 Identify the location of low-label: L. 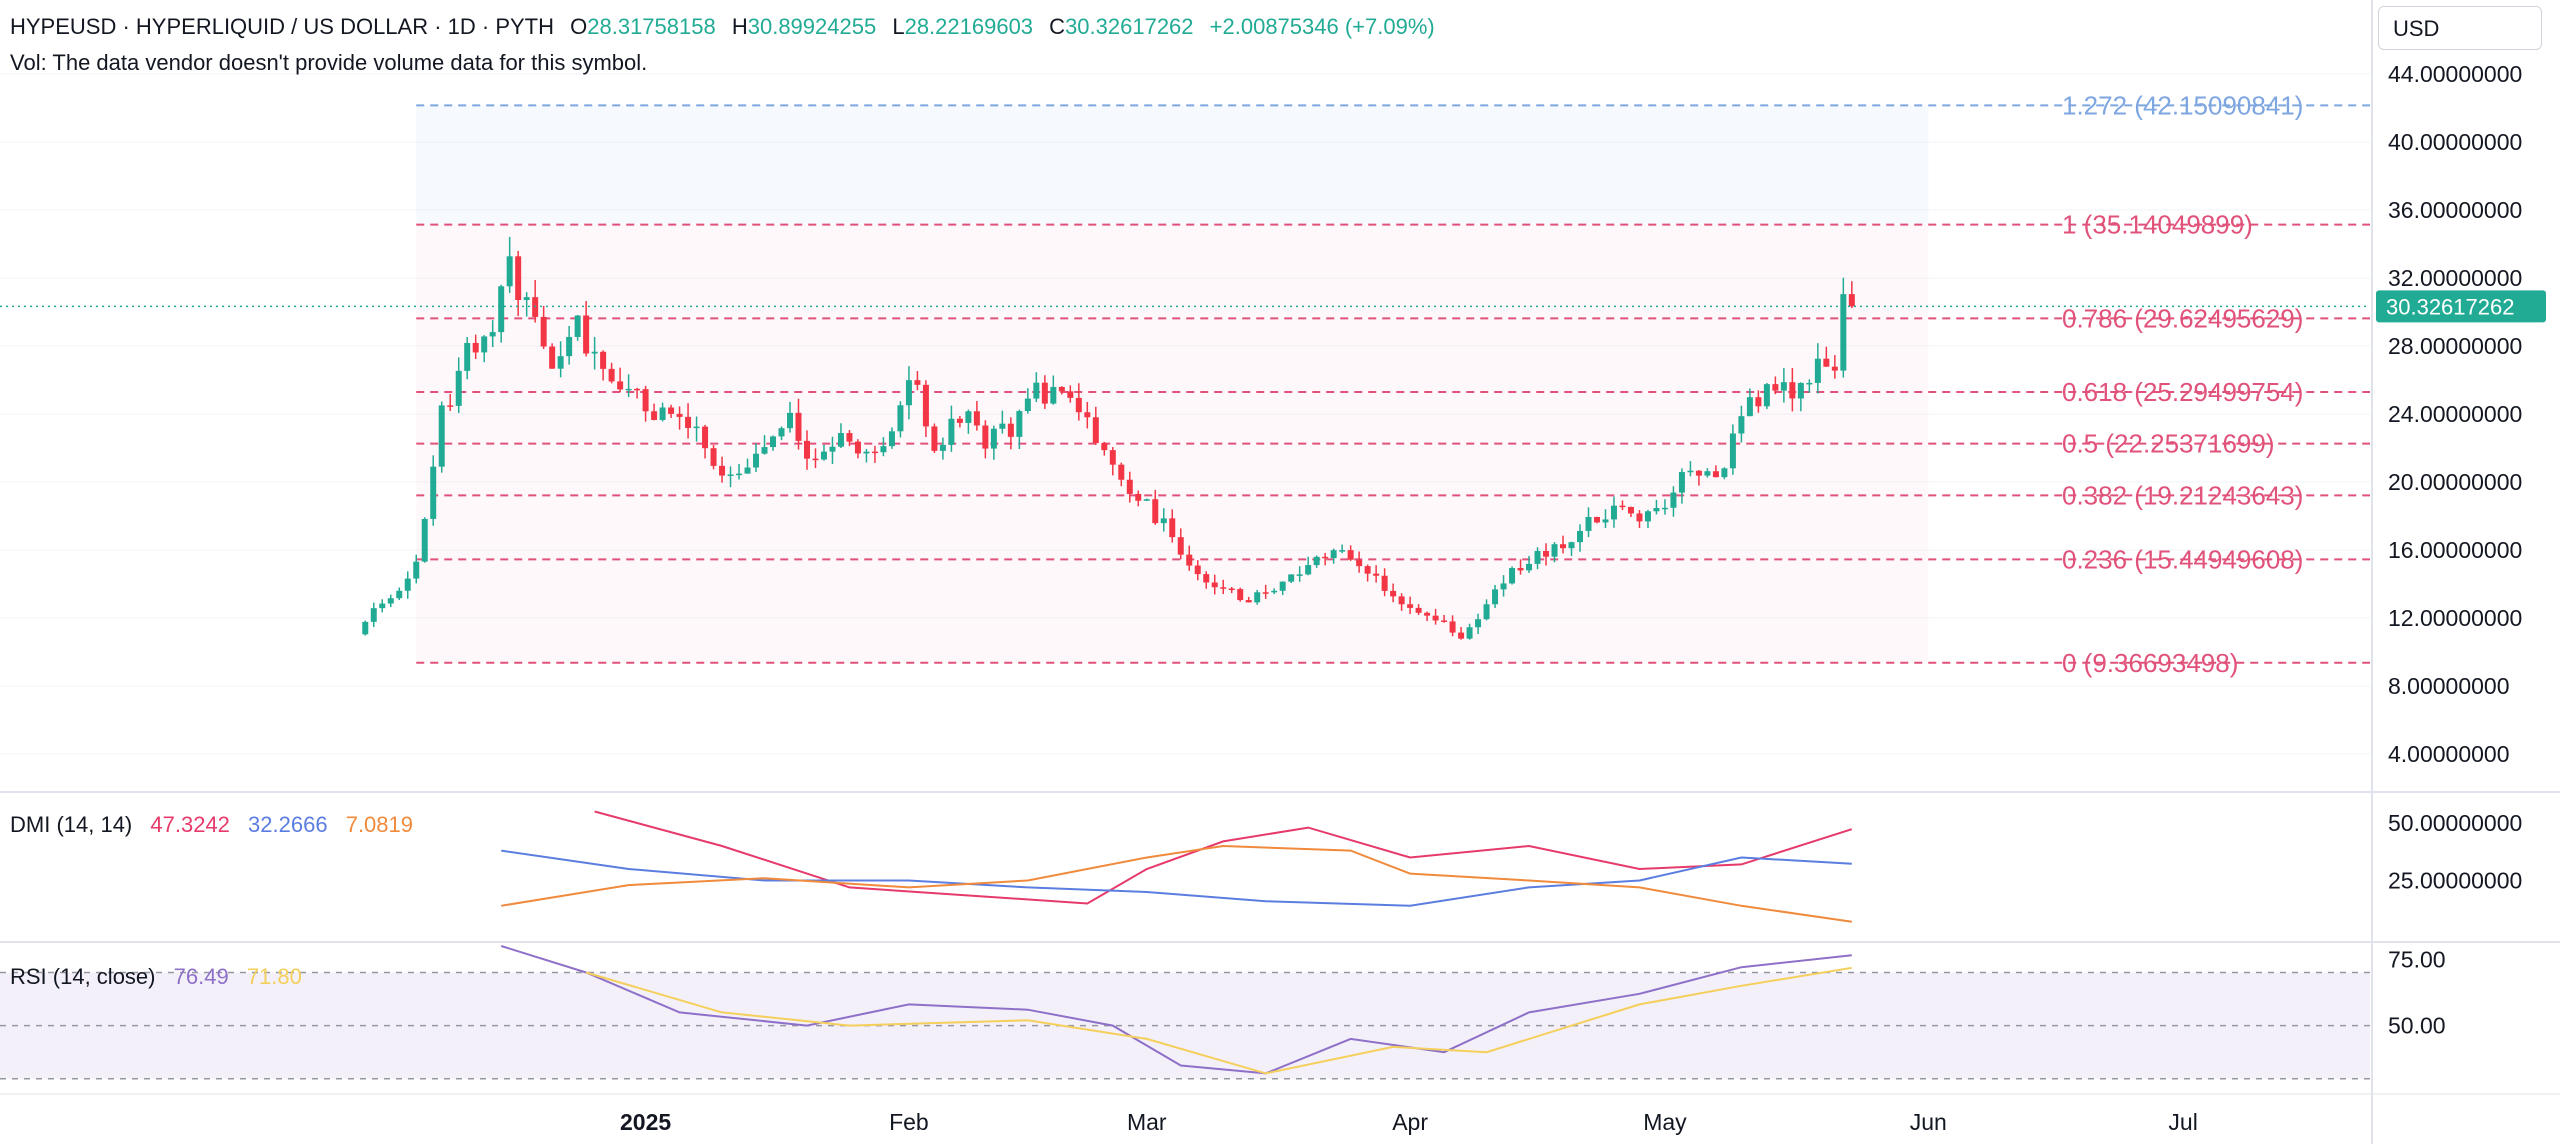
(898, 26).